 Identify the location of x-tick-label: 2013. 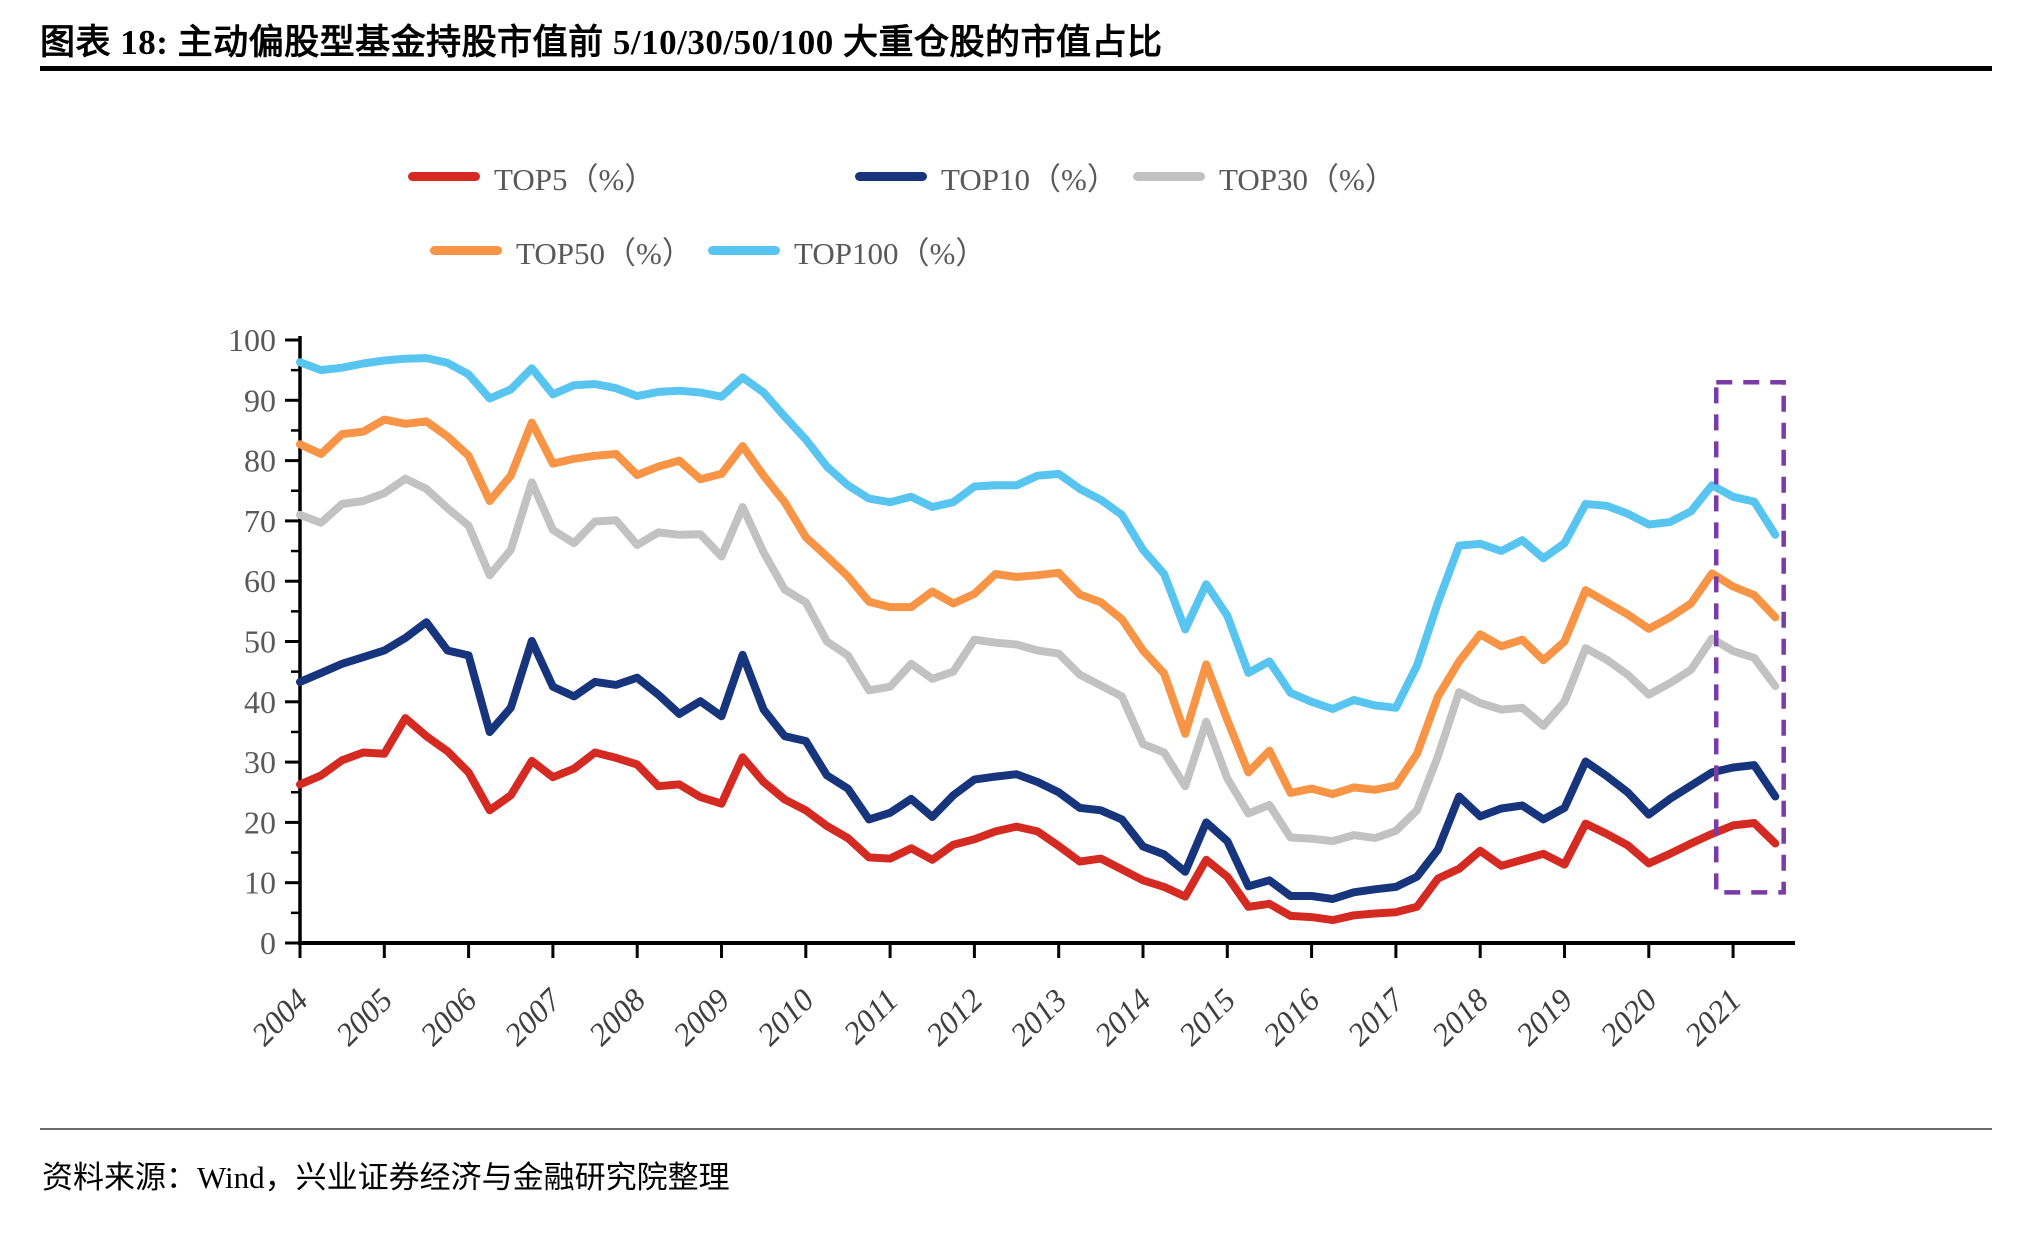
(1038, 1016).